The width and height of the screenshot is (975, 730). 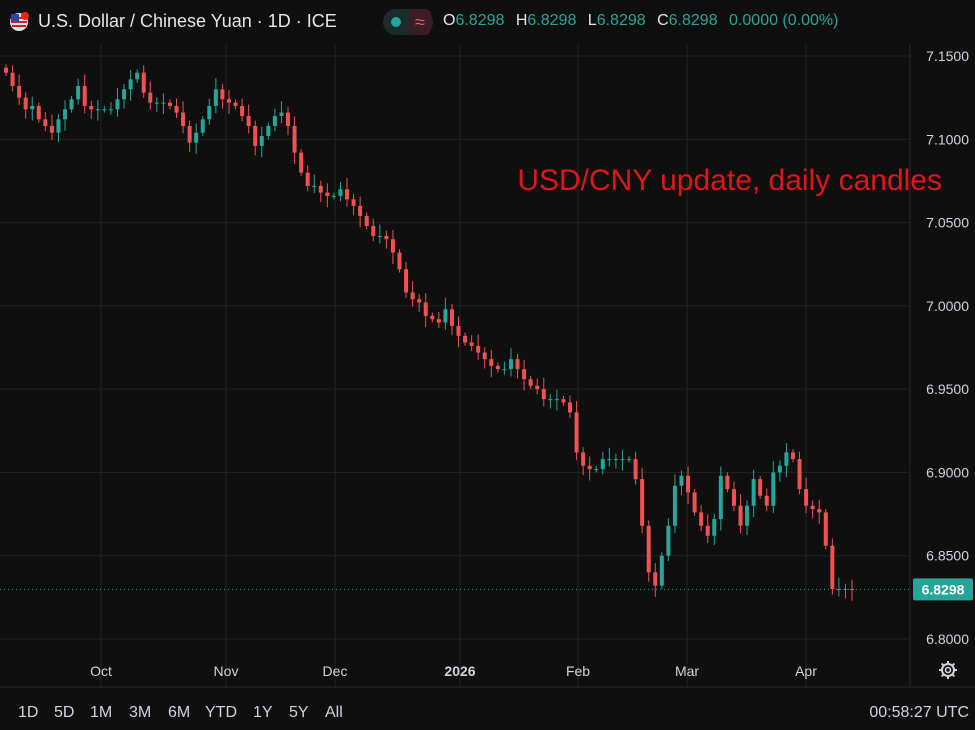 What do you see at coordinates (947, 556) in the screenshot?
I see `y-tick-label: 6.8500` at bounding box center [947, 556].